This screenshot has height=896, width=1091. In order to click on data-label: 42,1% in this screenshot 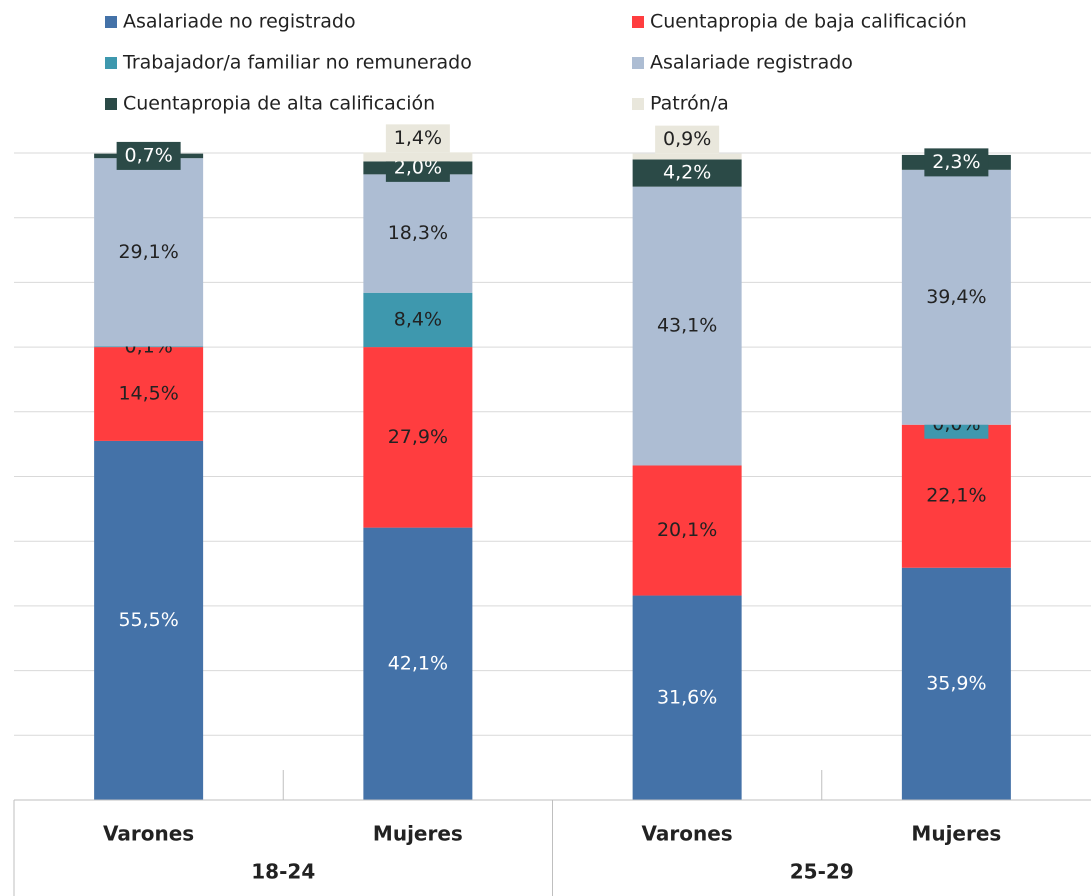, I will do `click(418, 663)`.